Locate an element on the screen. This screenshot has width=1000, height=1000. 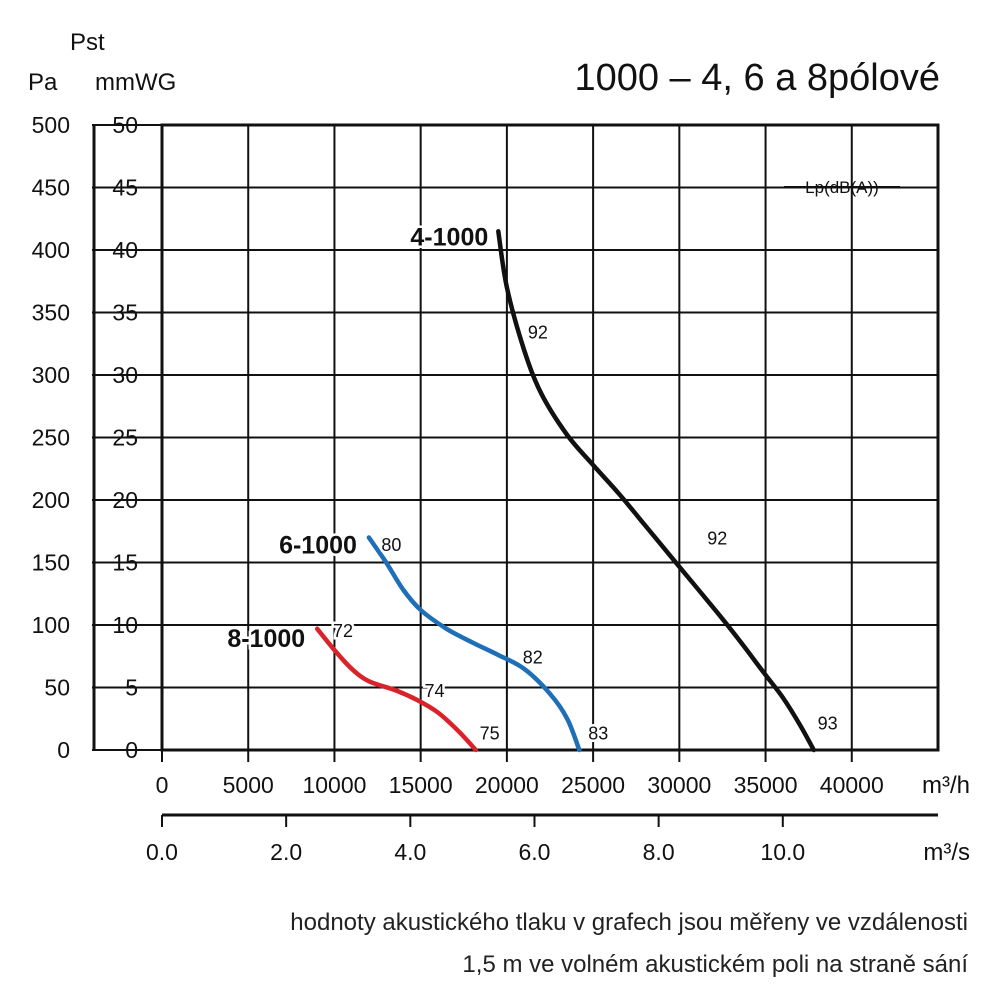
m3s-tick-label: 6.0 is located at coordinates (534, 852).